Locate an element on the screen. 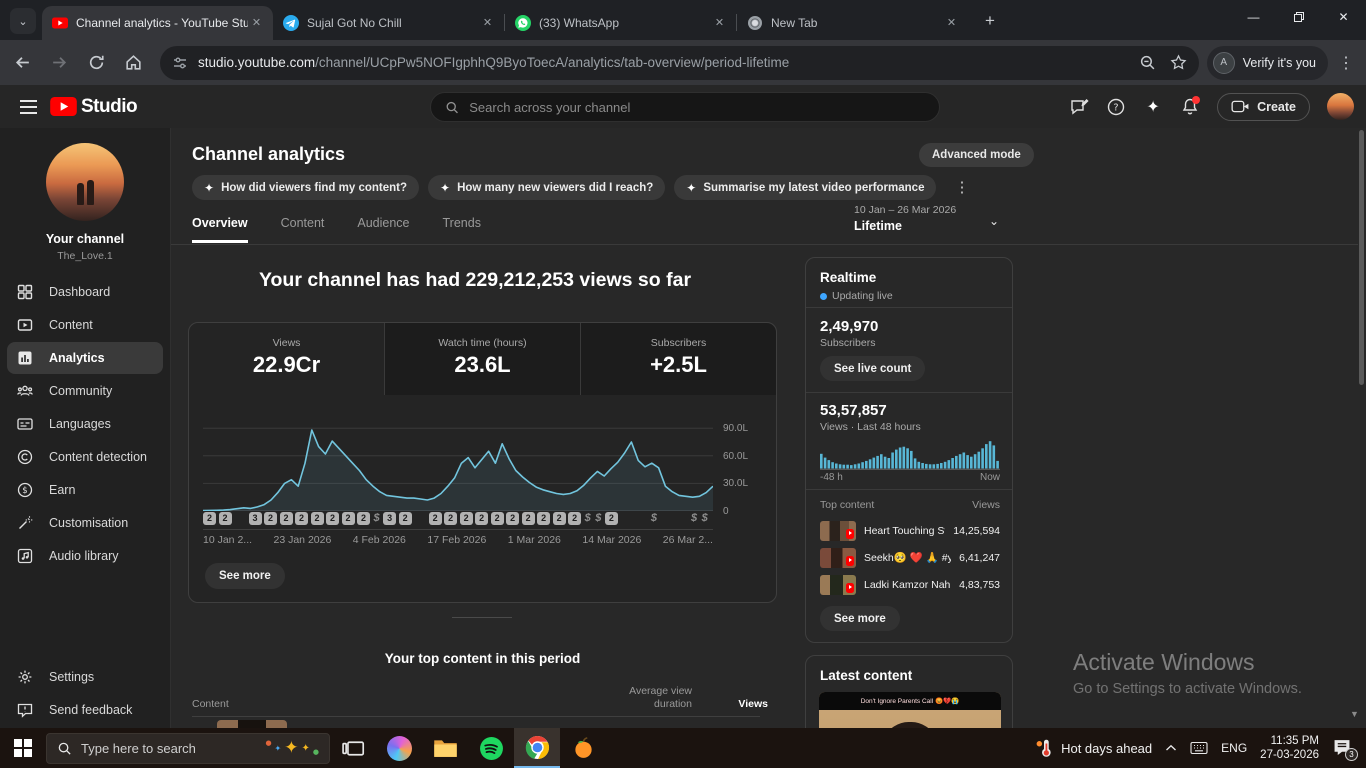  chips-overflow-menu-icon: ⋮ is located at coordinates (962, 187).